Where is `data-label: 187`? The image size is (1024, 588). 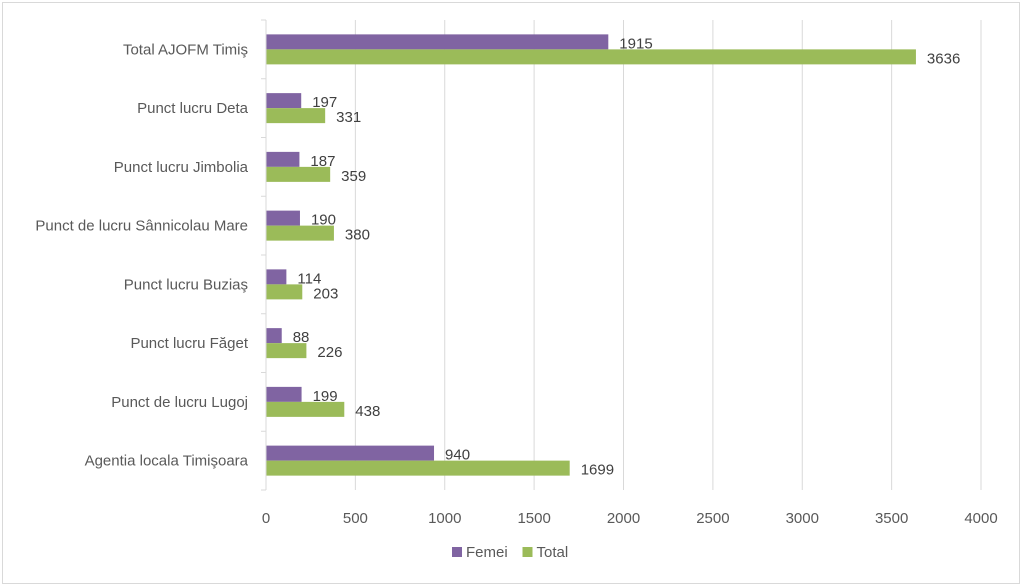 data-label: 187 is located at coordinates (322, 161).